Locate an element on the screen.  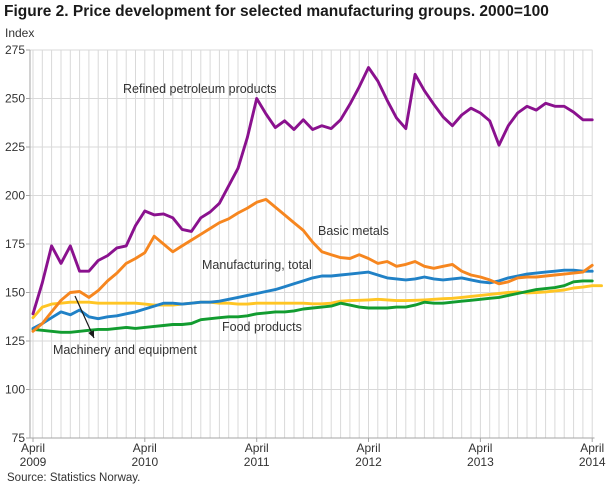
y-tick-label: 150 is located at coordinates (15, 293).